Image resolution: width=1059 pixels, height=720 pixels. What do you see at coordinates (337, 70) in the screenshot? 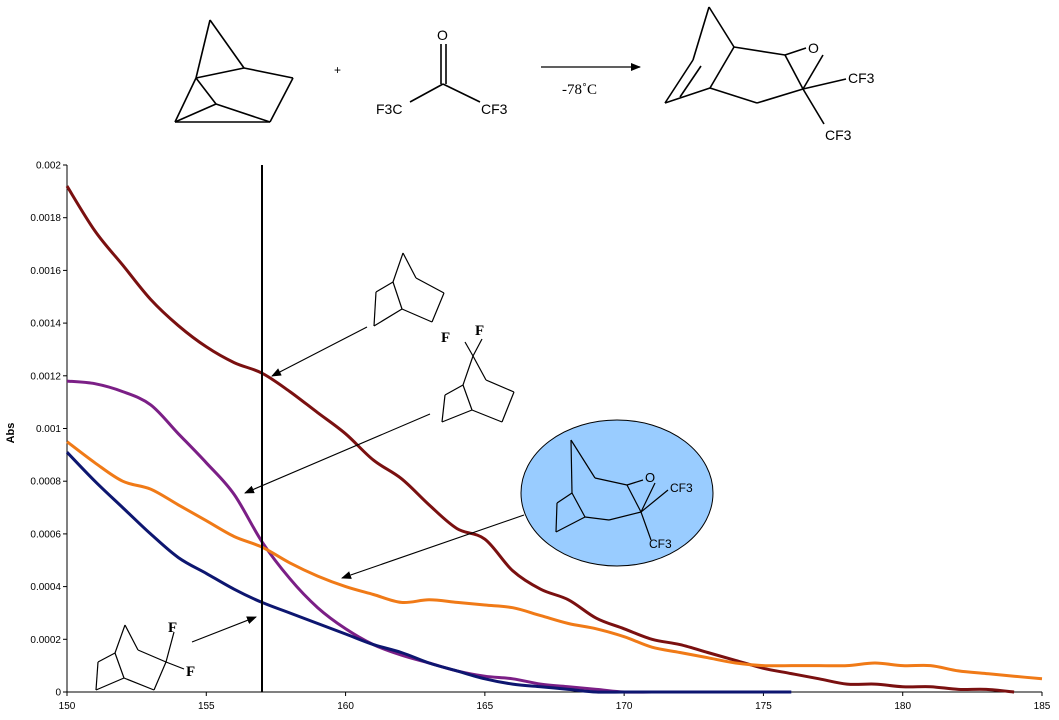
I see `plus-sign: +` at bounding box center [337, 70].